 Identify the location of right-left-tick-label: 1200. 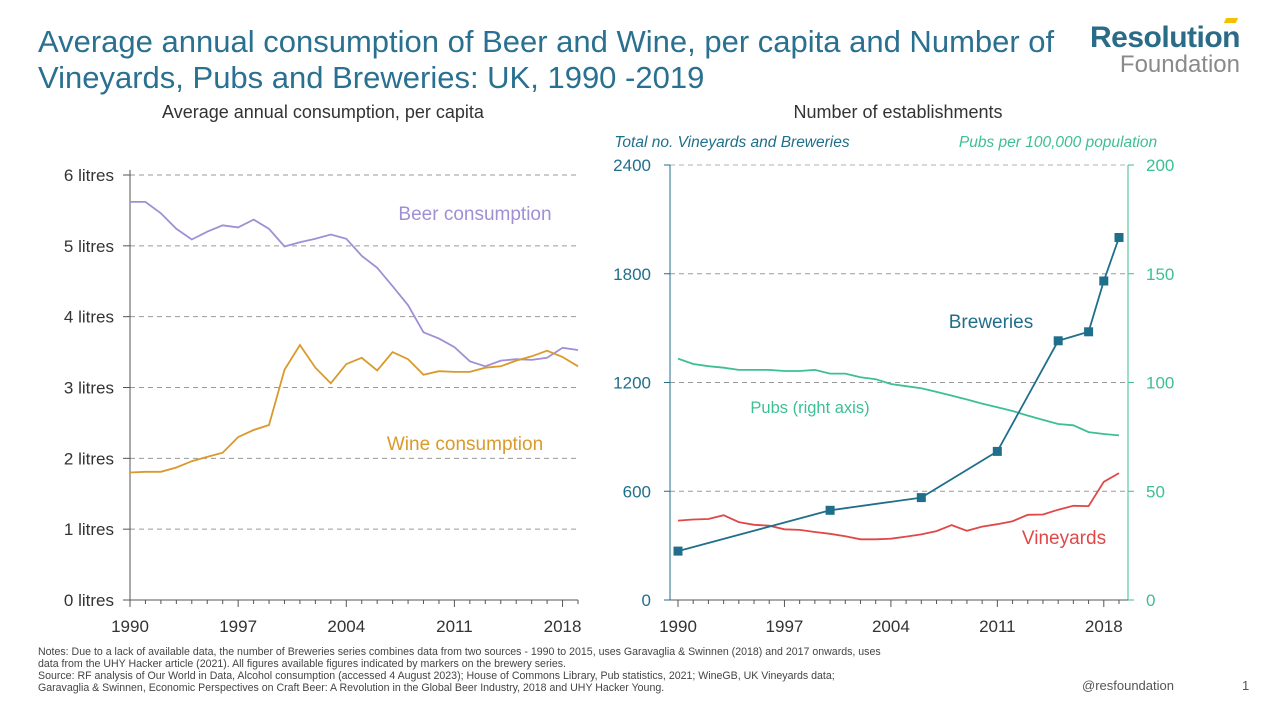
(632, 383).